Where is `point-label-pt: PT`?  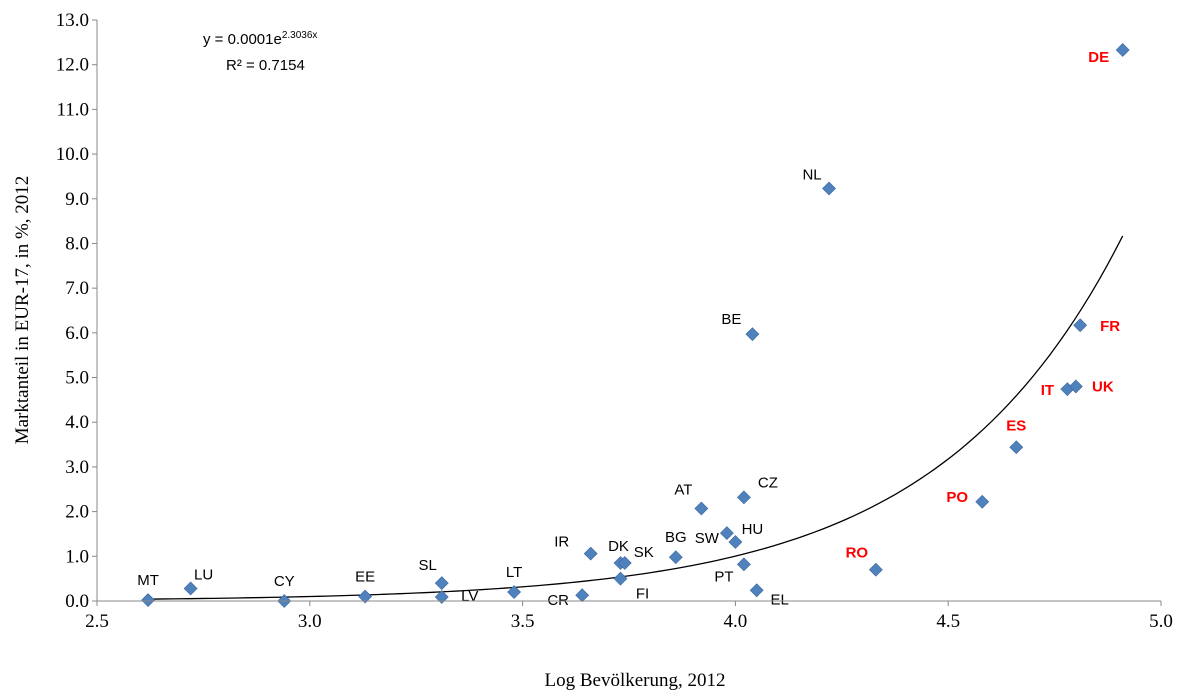
point-label-pt: PT is located at coordinates (723, 576).